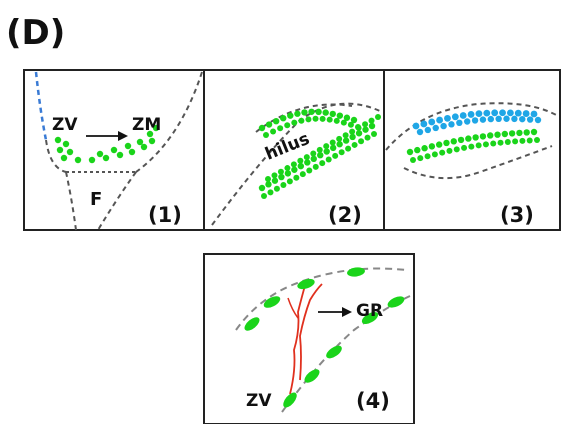 The width and height of the screenshot is (563, 424). I want to click on panel-1-label-f: F, so click(96, 199).